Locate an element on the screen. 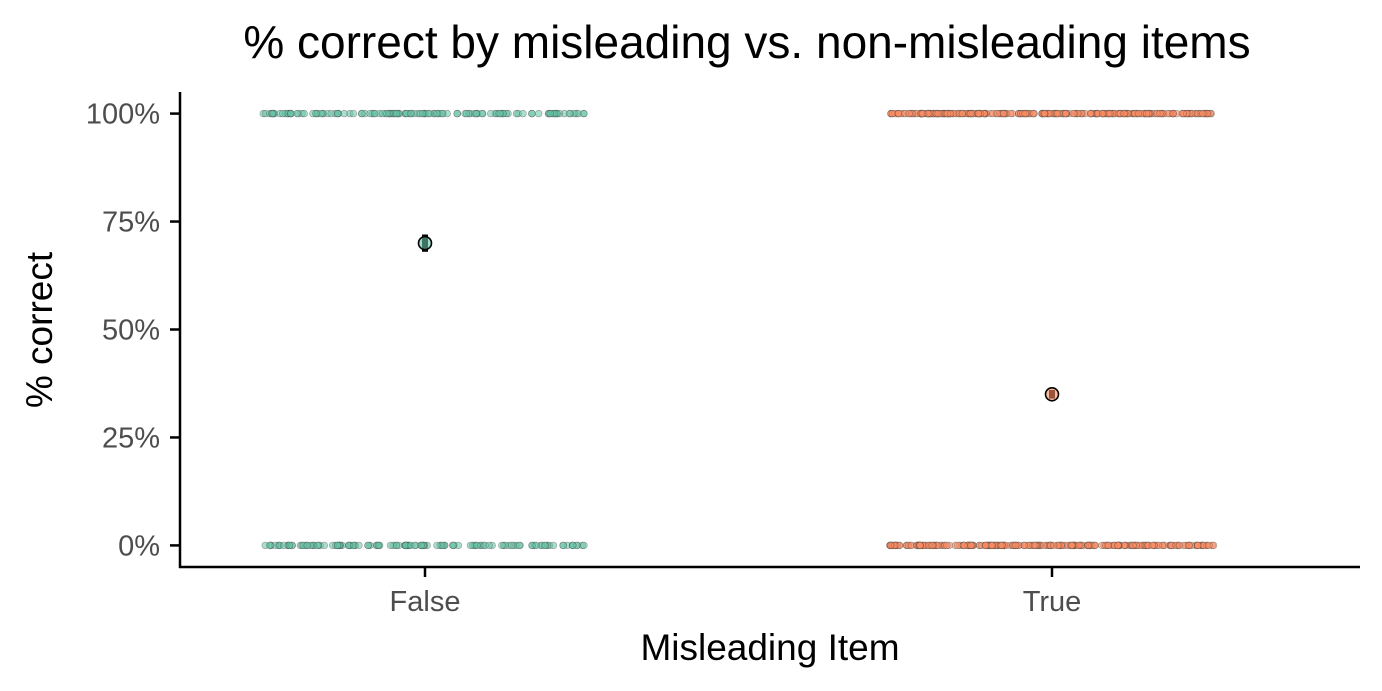  y-tick-label: 50% is located at coordinates (131, 331).